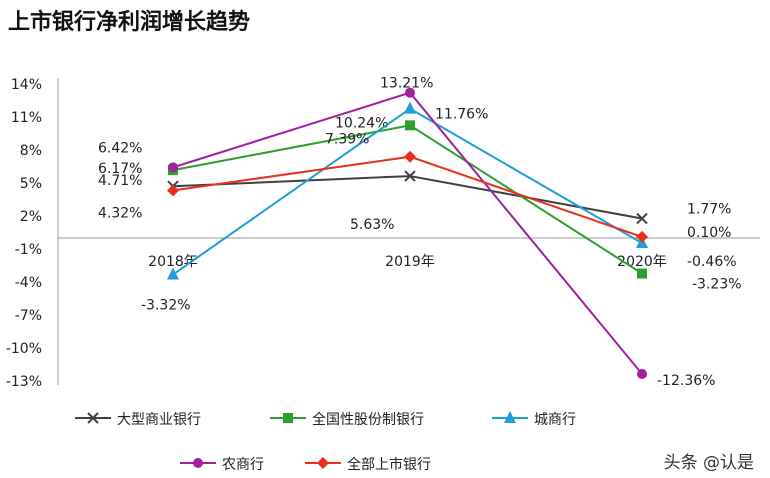 The image size is (770, 478). Describe the element at coordinates (406, 84) in the screenshot. I see `data-label: 13.21%` at that location.